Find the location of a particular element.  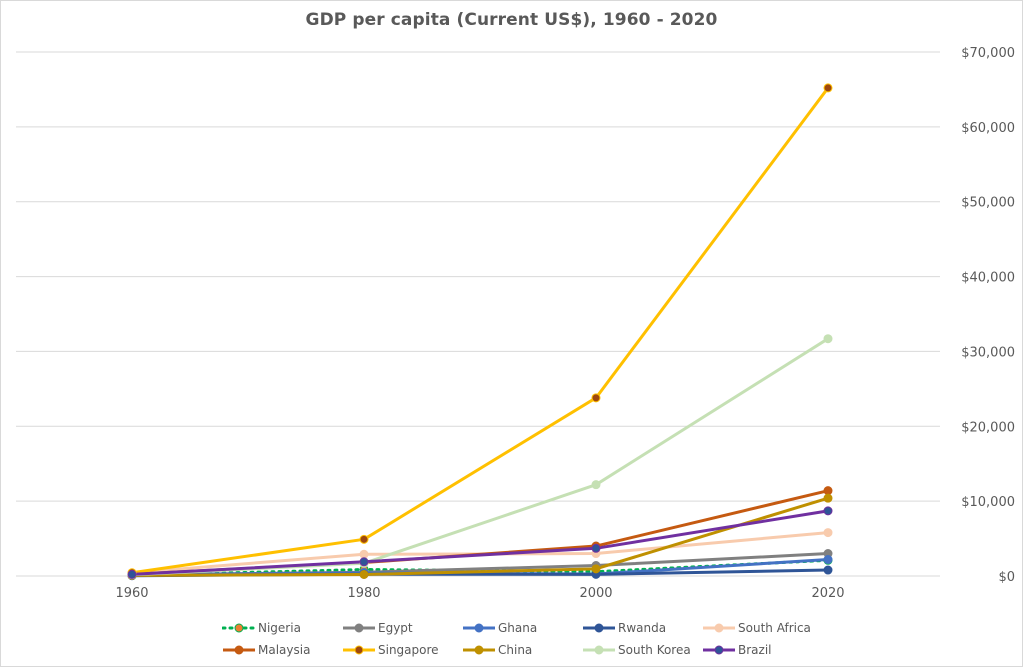

legend-item-ghana: Ghana is located at coordinates (522, 628).